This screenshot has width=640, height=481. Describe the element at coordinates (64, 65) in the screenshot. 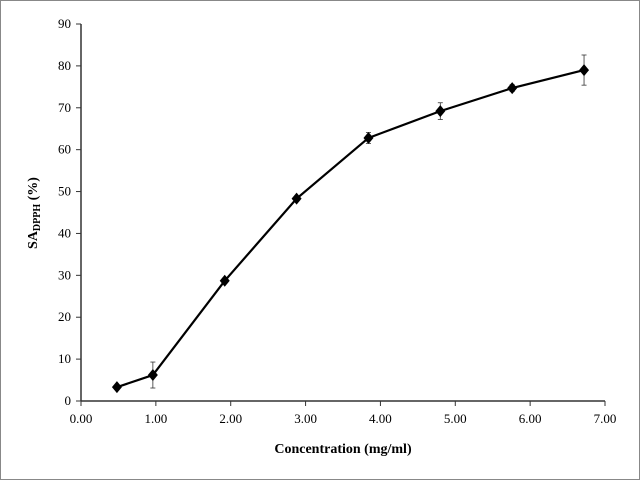

I see `y-tick-label: 80` at that location.